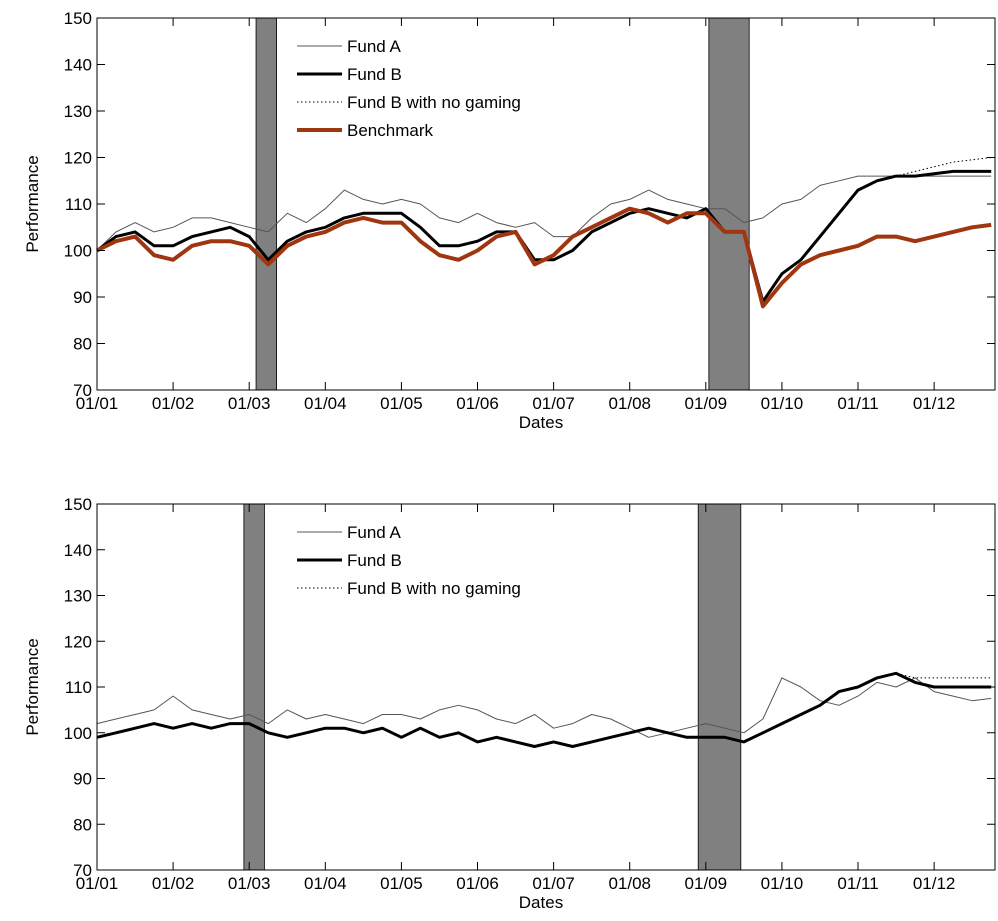 Image resolution: width=998 pixels, height=921 pixels. Describe the element at coordinates (390, 130) in the screenshot. I see `legend-label: Benchmark` at that location.